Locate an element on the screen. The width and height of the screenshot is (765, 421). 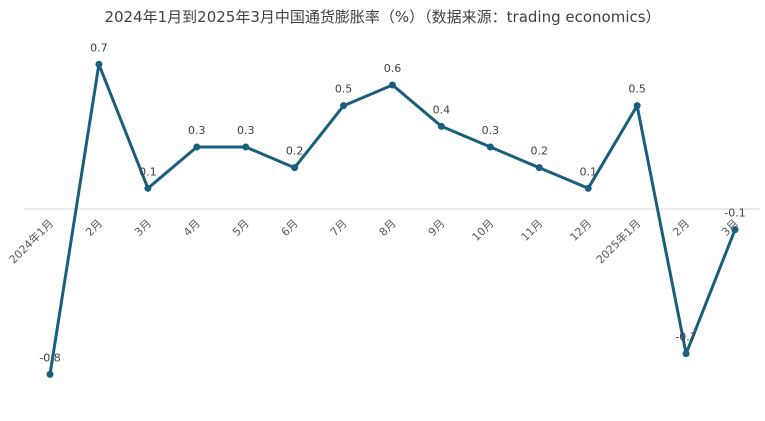
x-tick-label: 10月 is located at coordinates (483, 230).